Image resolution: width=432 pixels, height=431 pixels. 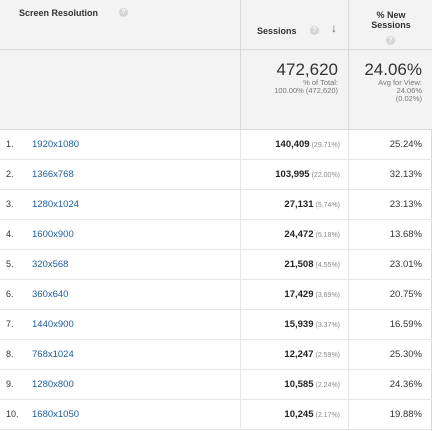 What do you see at coordinates (390, 234) in the screenshot?
I see `new-sessions-cell: 13.68%` at bounding box center [390, 234].